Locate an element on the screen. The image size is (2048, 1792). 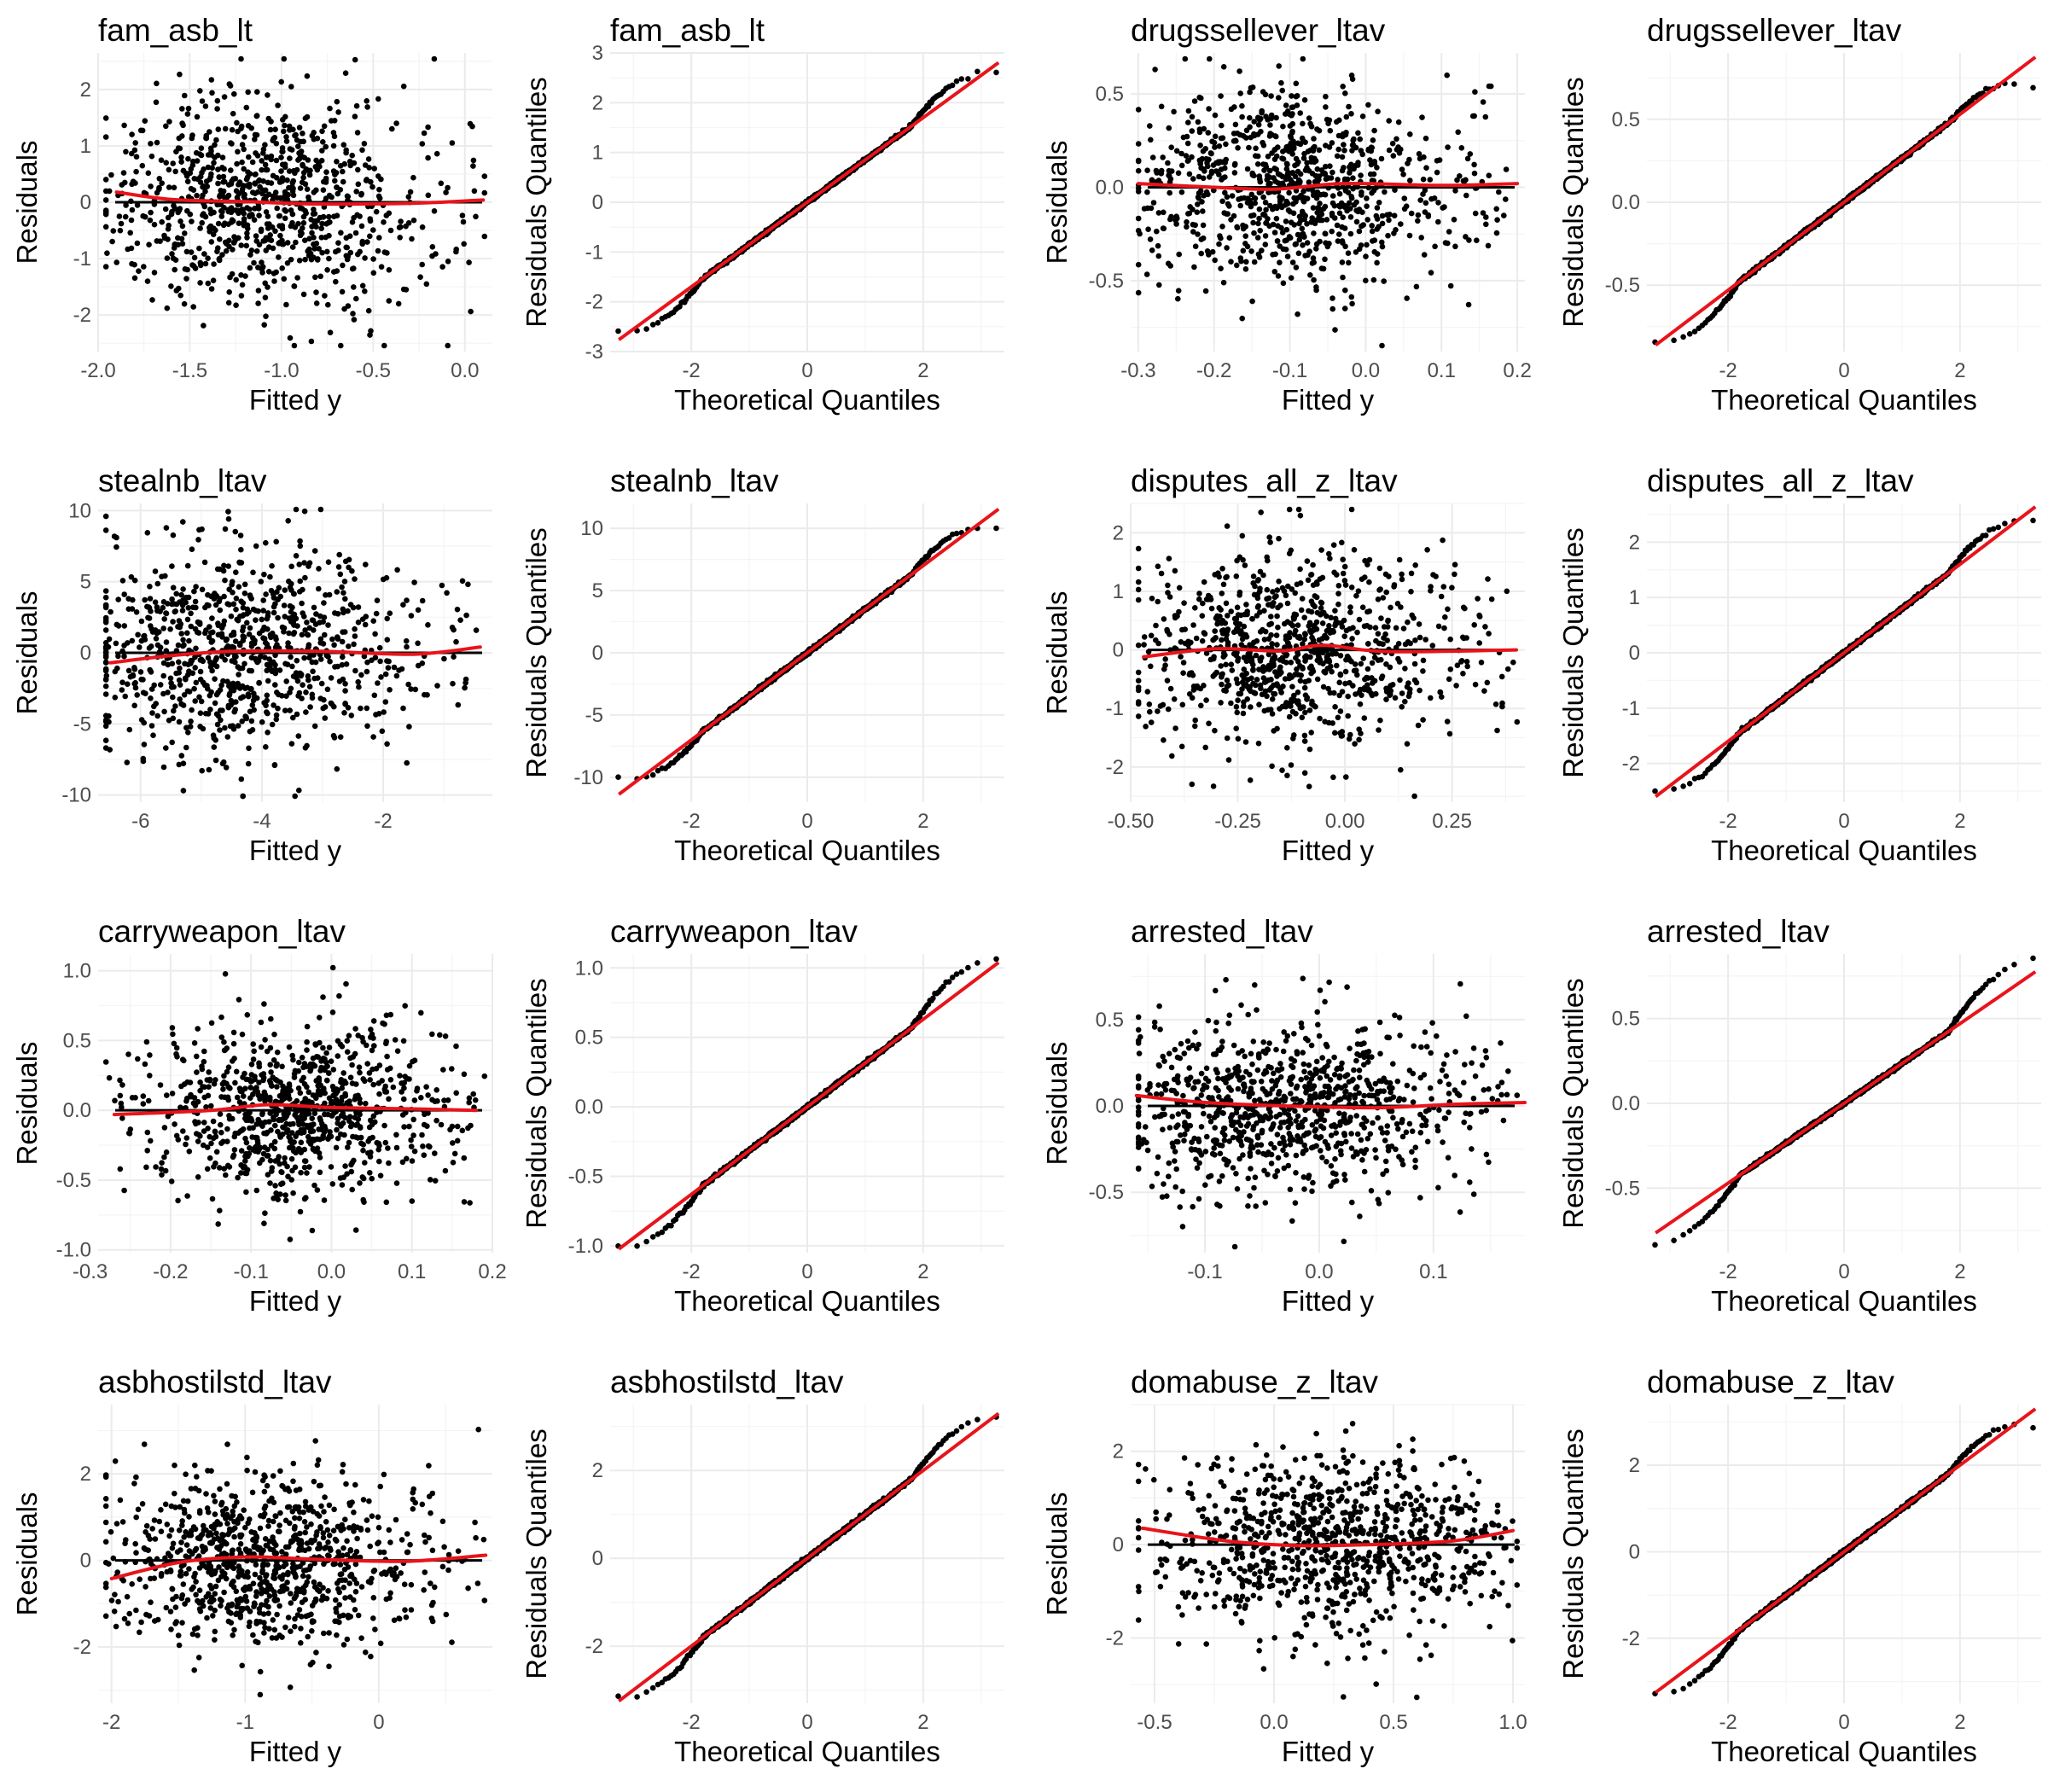
y-tick-label: 0 is located at coordinates (597, 202).